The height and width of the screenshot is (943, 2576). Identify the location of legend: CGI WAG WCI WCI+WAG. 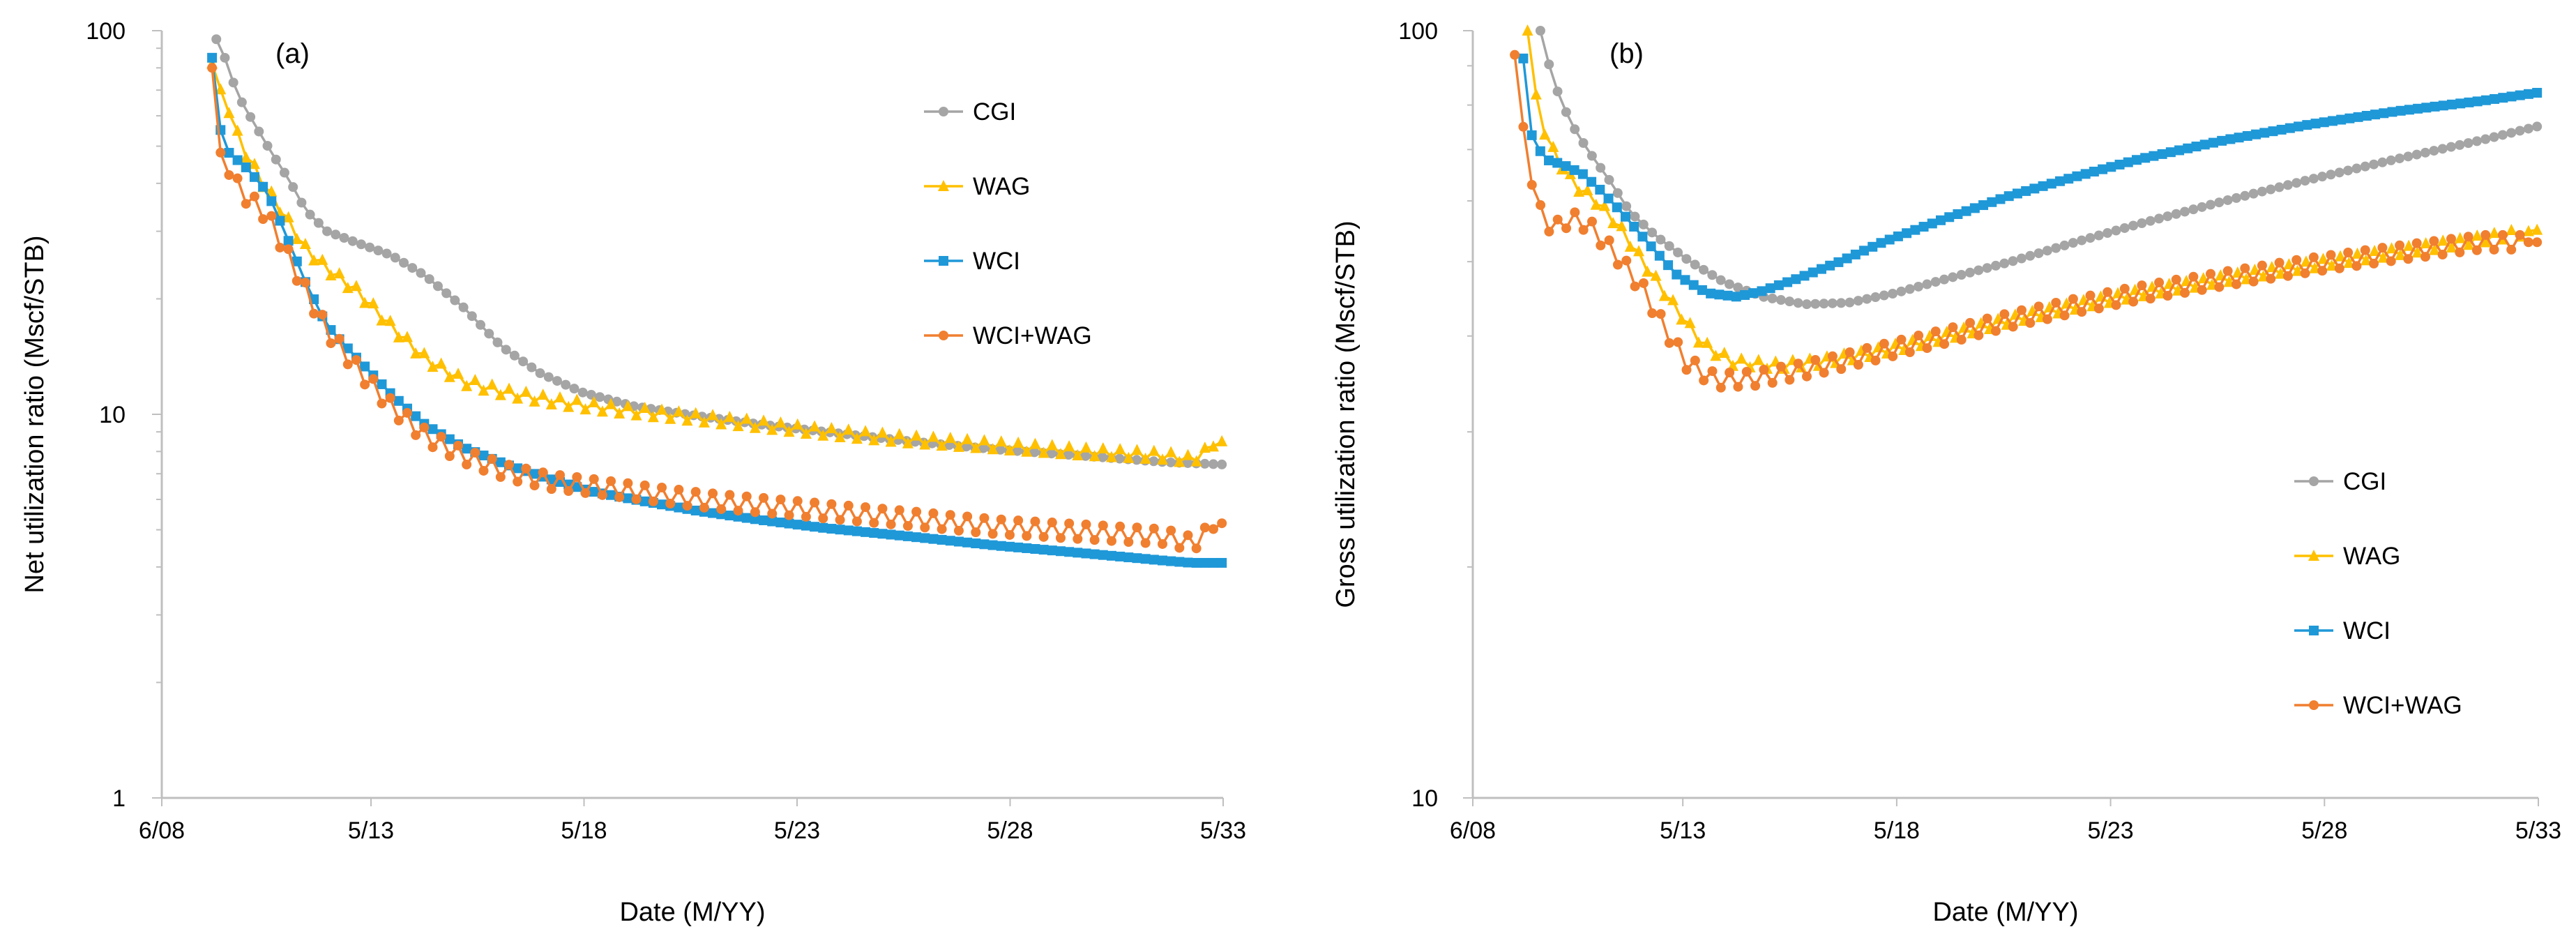
(2378, 593).